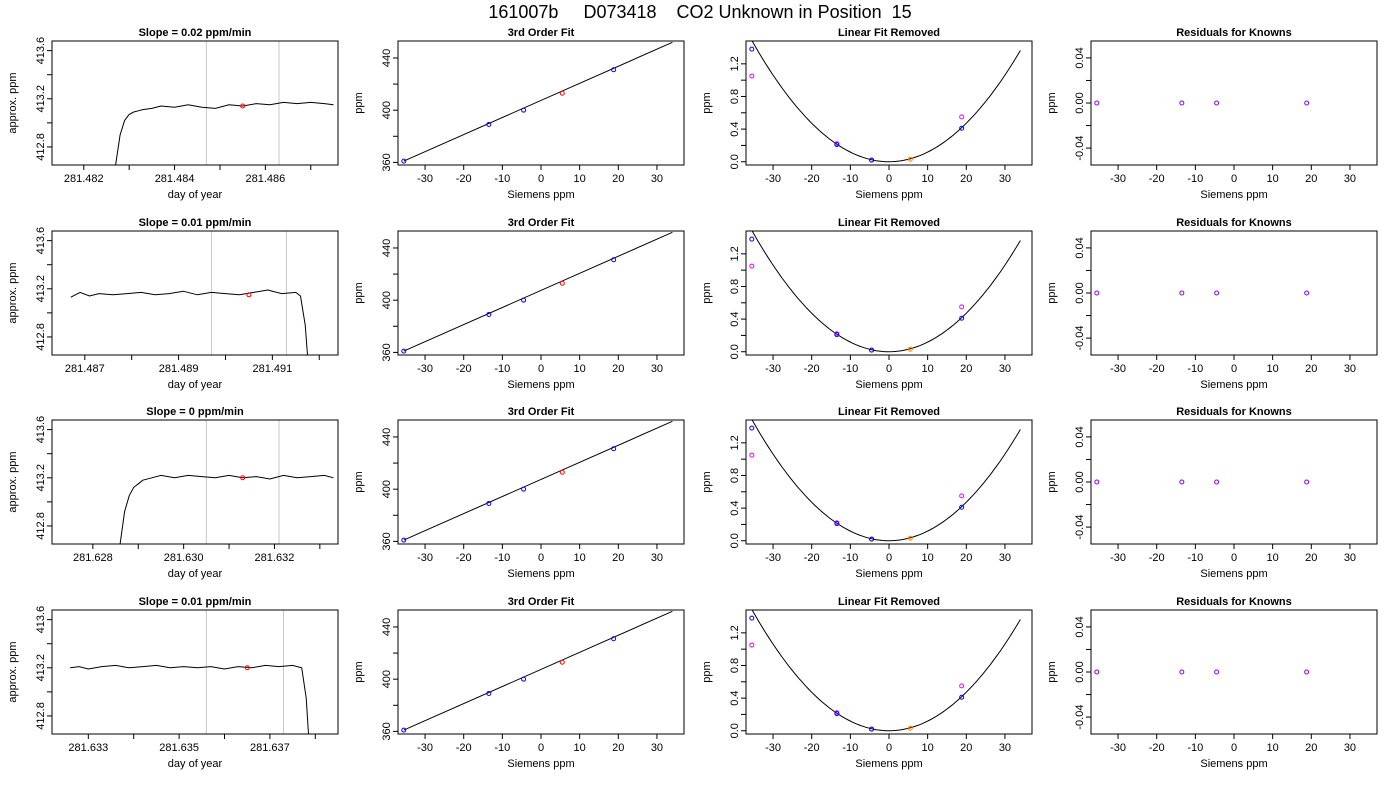 The image size is (1400, 800). What do you see at coordinates (88, 748) in the screenshot?
I see `x-tick-label: 281.633` at bounding box center [88, 748].